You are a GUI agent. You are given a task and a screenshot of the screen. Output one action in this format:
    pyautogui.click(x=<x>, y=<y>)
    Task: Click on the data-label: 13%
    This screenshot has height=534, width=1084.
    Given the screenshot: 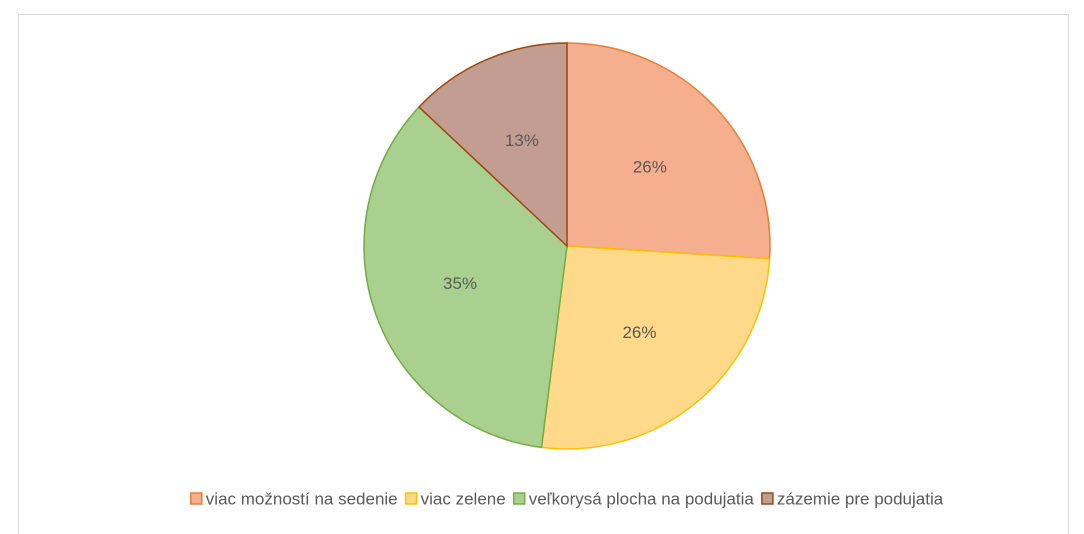 What is the action you would take?
    pyautogui.click(x=522, y=140)
    